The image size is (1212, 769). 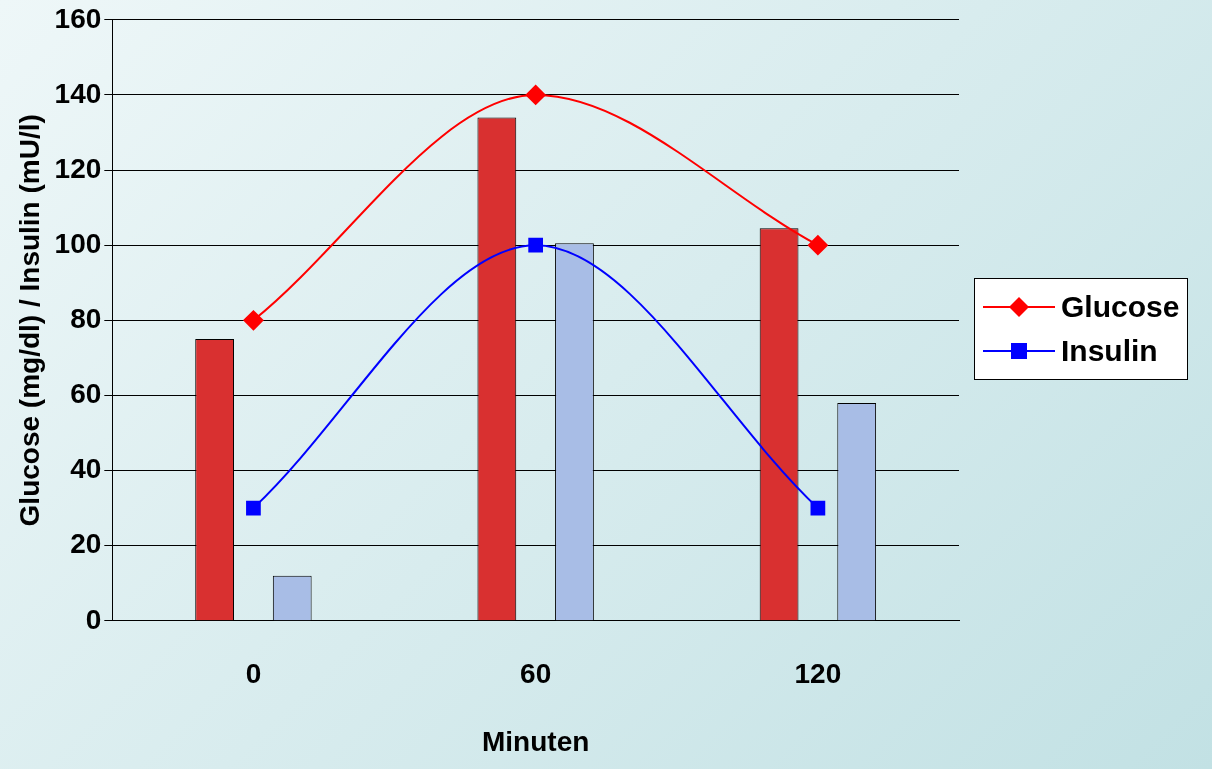 What do you see at coordinates (86, 319) in the screenshot?
I see `y-tick-label: 80` at bounding box center [86, 319].